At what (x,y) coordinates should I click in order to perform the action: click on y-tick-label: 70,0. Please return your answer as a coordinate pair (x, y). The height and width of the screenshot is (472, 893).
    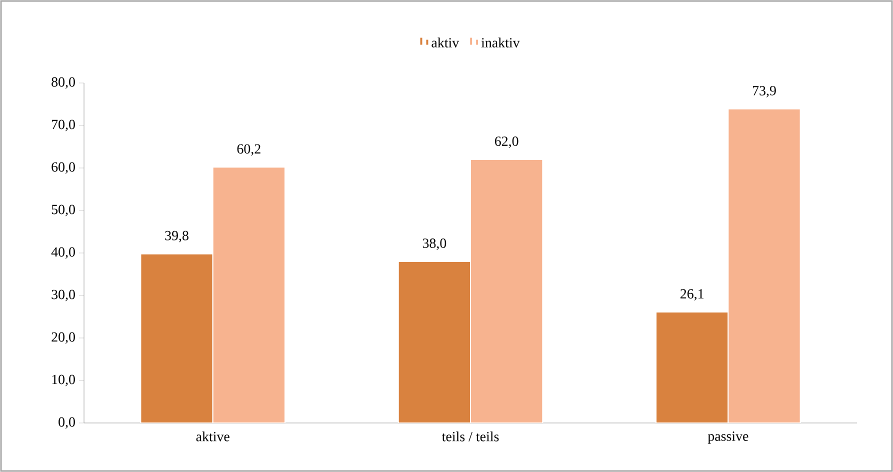
    Looking at the image, I should click on (63, 126).